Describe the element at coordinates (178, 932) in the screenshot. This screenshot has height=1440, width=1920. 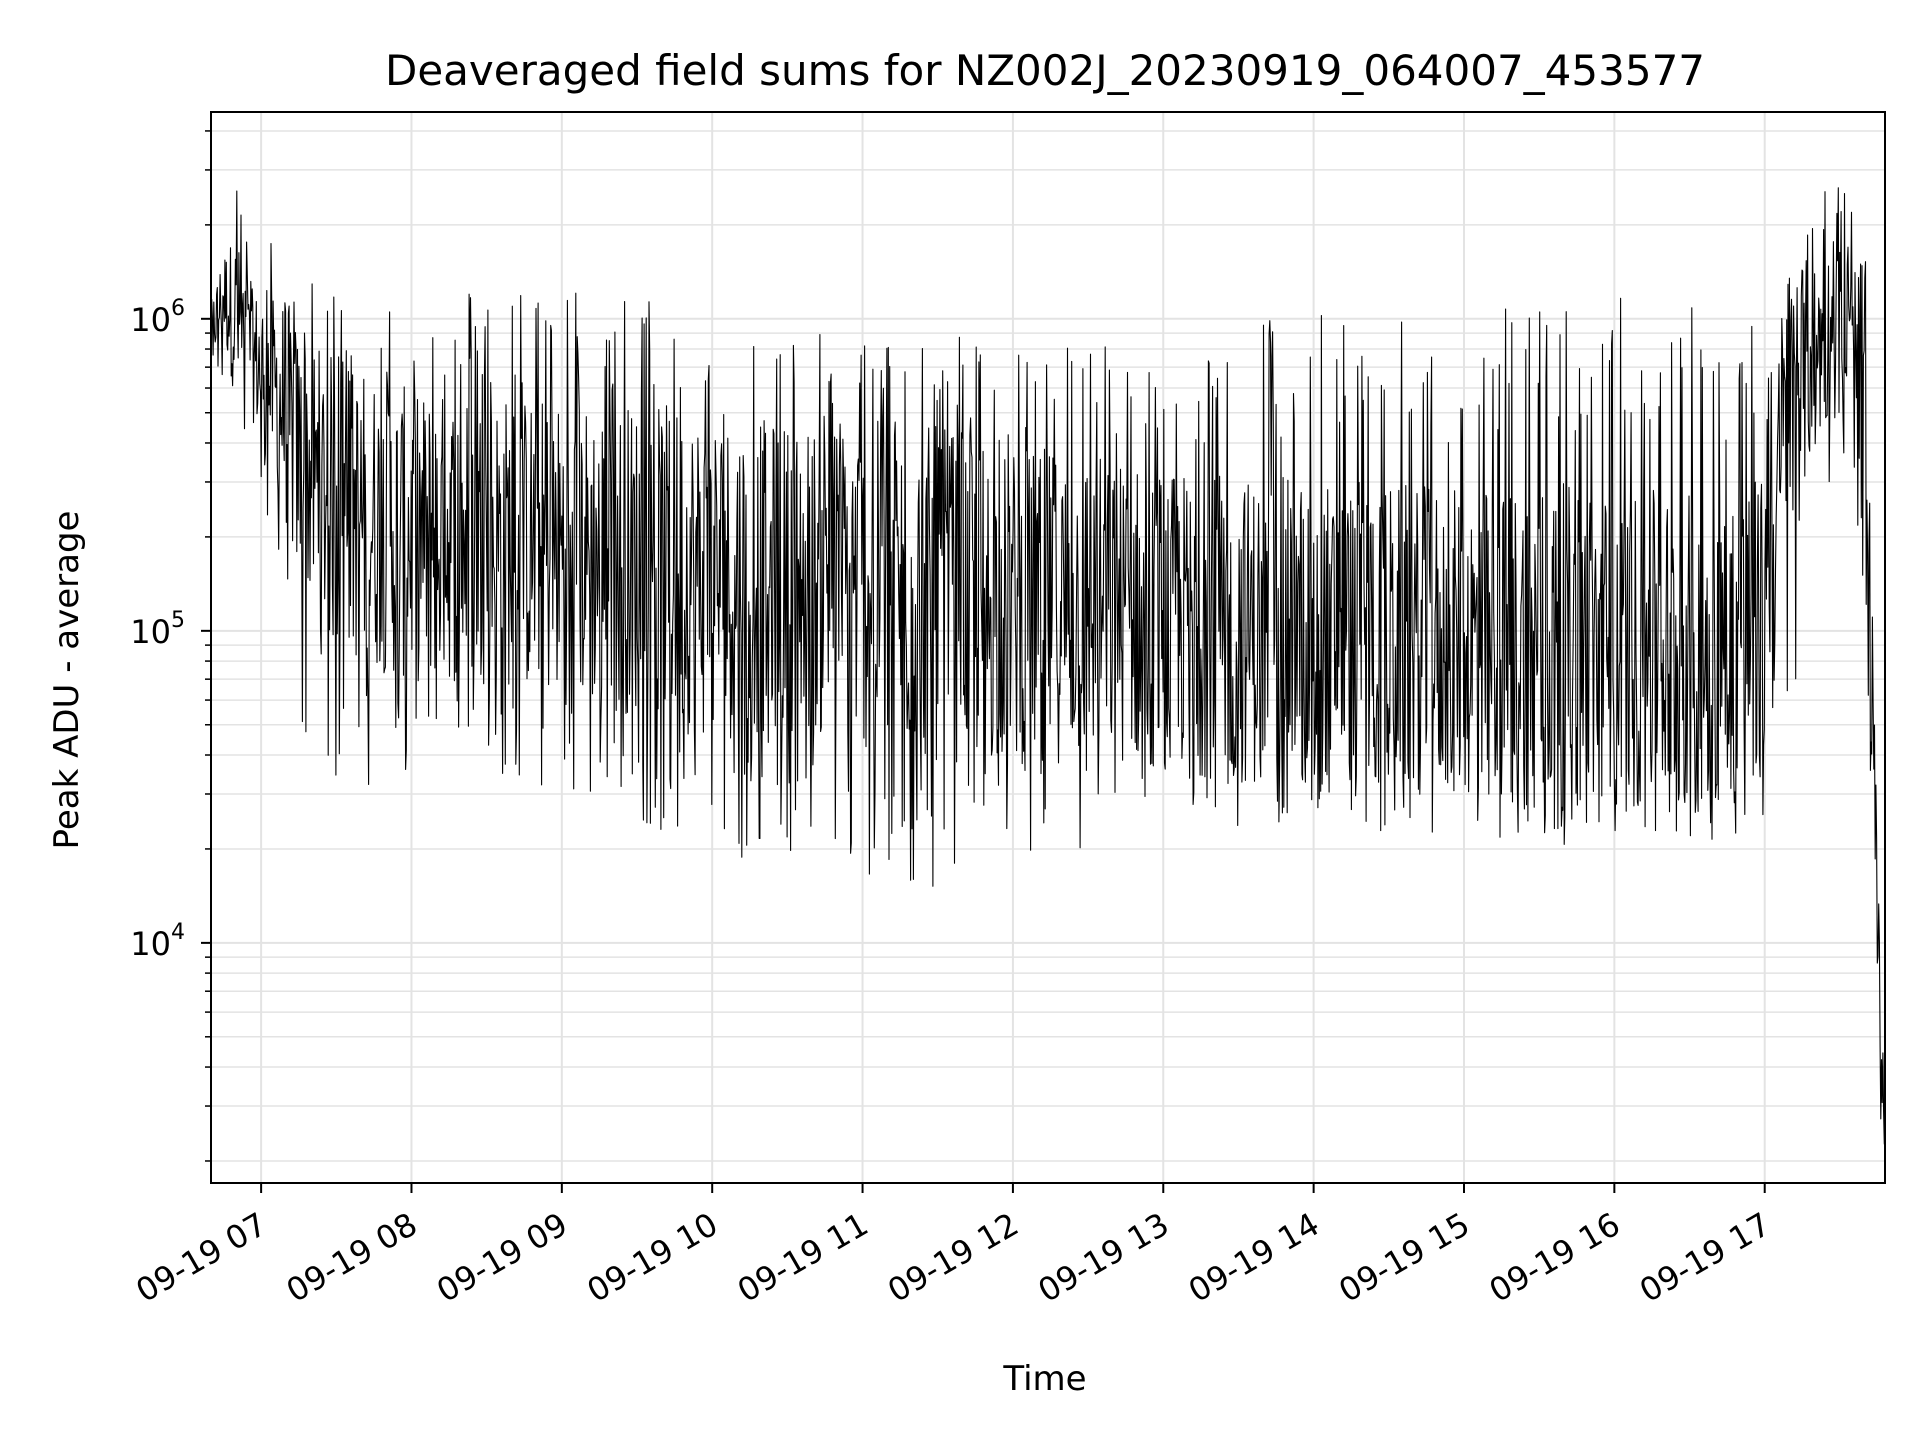
I see `y-tick-exponent: 4` at that location.